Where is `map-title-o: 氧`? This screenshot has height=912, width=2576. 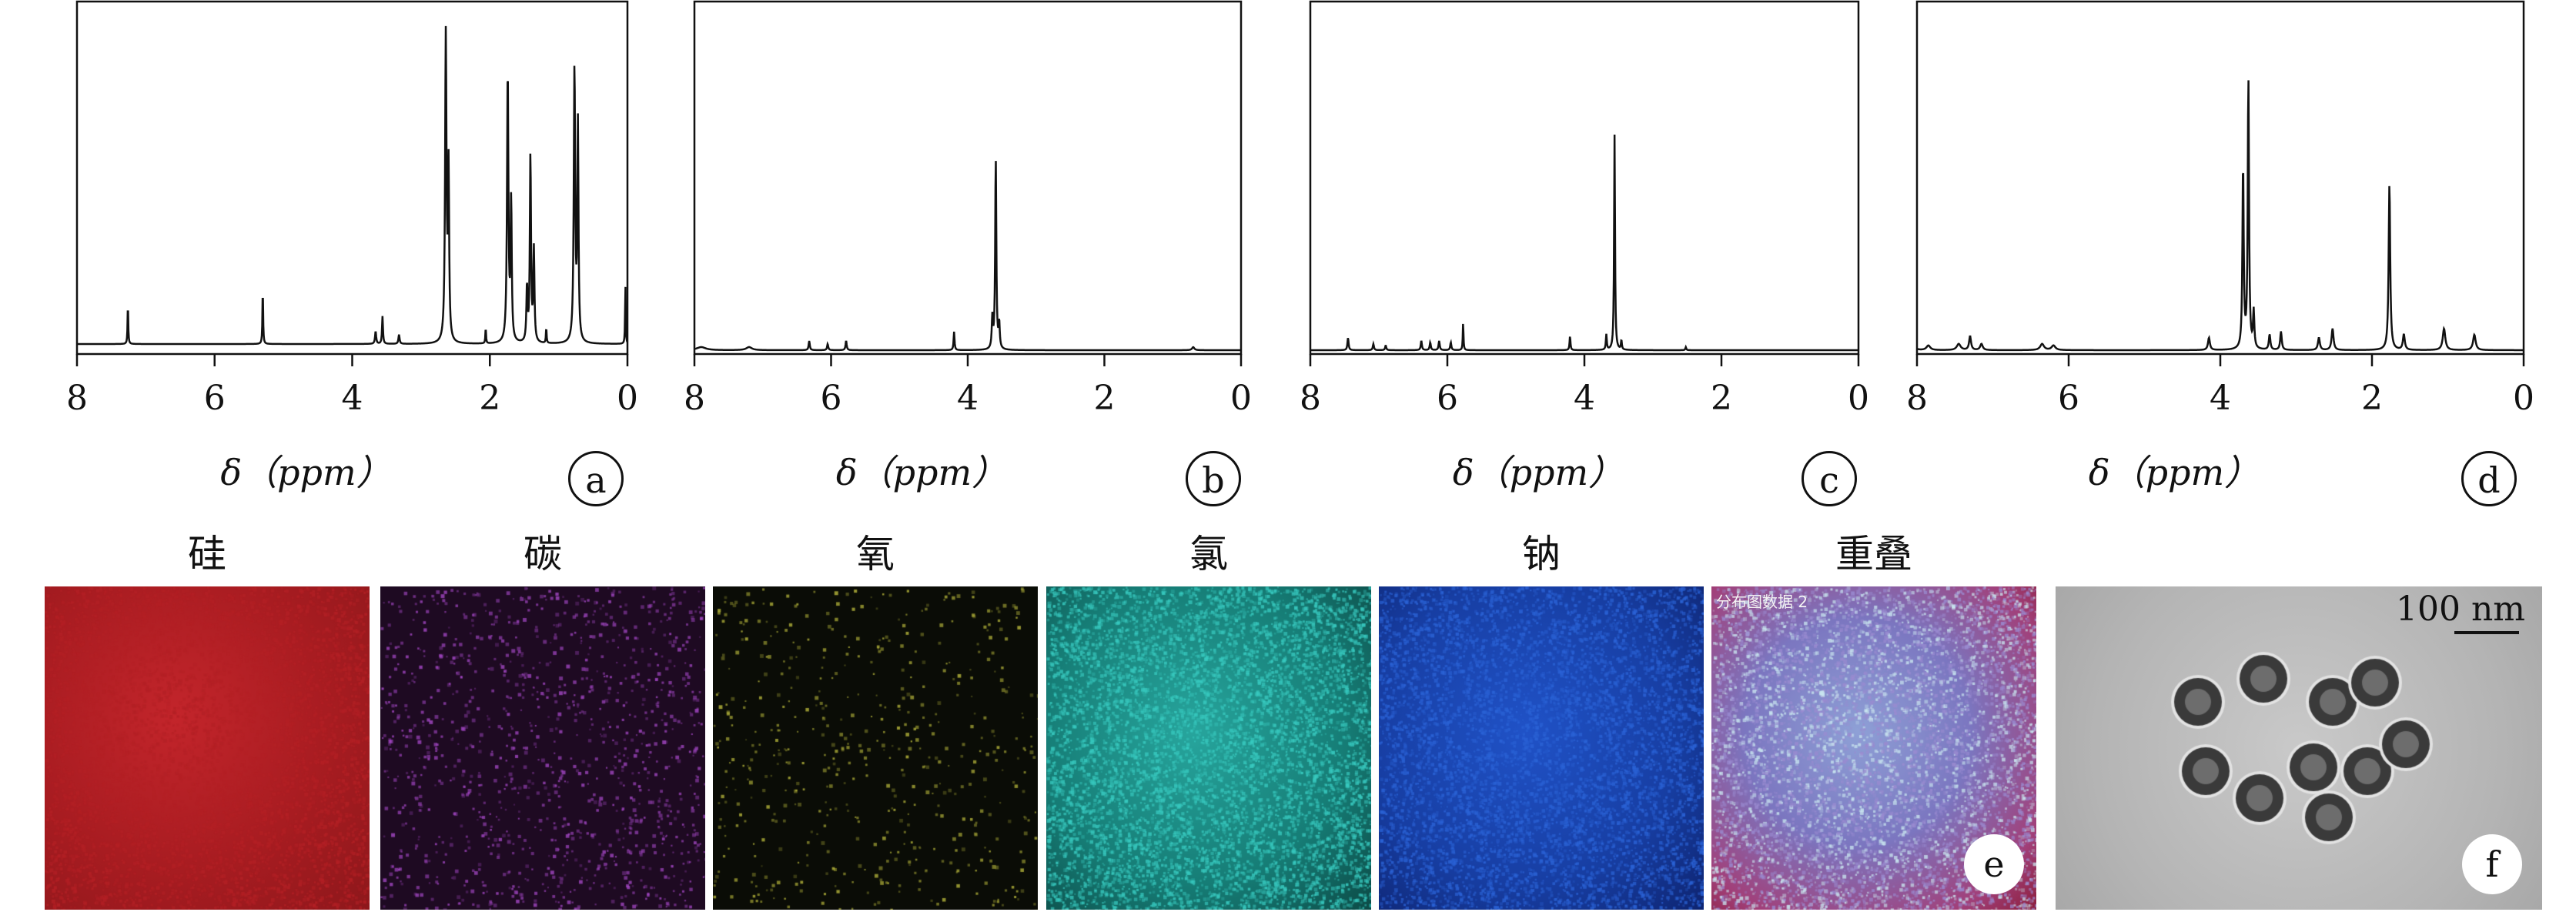 map-title-o: 氧 is located at coordinates (876, 554).